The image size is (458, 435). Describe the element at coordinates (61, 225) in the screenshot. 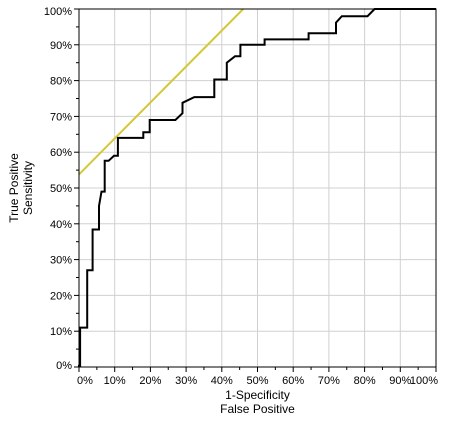

I see `y-tick-label: 40%` at that location.